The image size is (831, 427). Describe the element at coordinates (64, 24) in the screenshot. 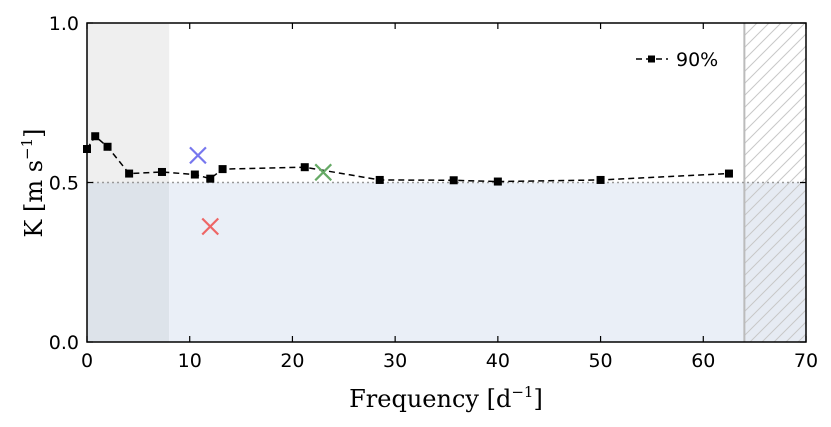

I see `y-tick-label: 1.0` at that location.